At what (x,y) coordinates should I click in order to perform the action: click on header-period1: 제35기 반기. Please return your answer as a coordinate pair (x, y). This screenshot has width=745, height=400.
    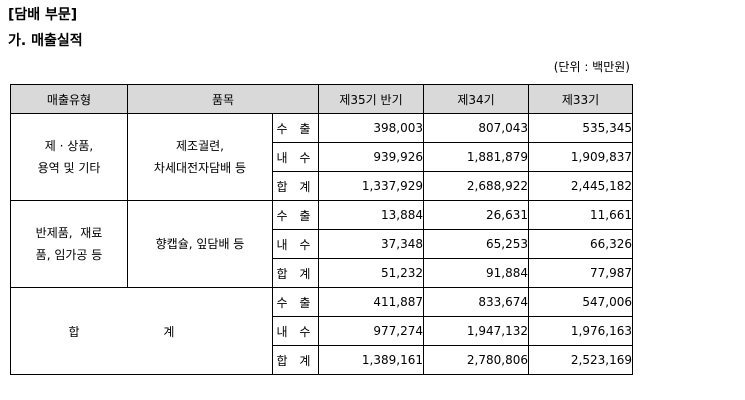
    Looking at the image, I should click on (371, 99).